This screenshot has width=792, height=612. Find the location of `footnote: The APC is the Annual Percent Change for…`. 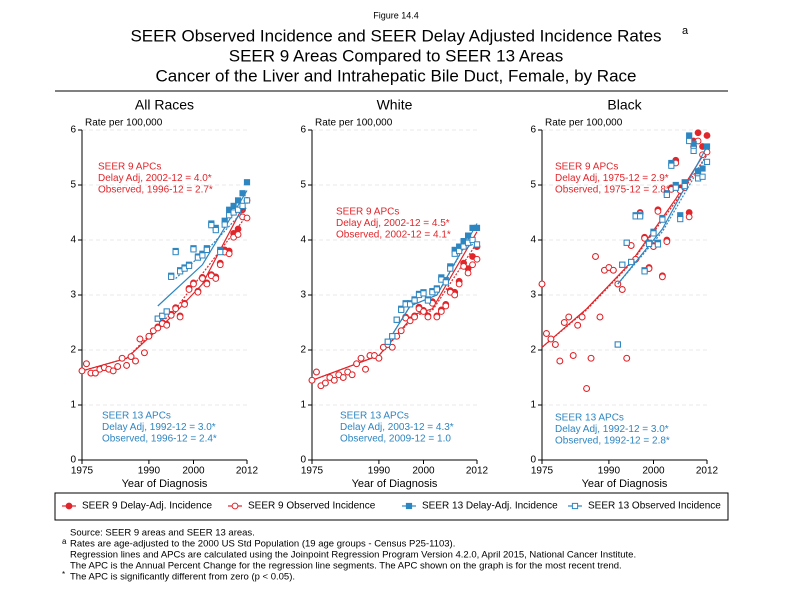

footnote: The APC is the Annual Percent Change for… is located at coordinates (346, 566).